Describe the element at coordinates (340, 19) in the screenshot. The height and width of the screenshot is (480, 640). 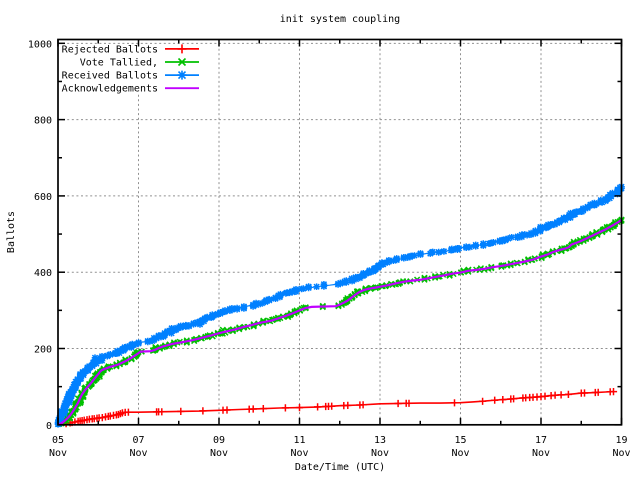
I see `chart-title: init system coupling` at that location.